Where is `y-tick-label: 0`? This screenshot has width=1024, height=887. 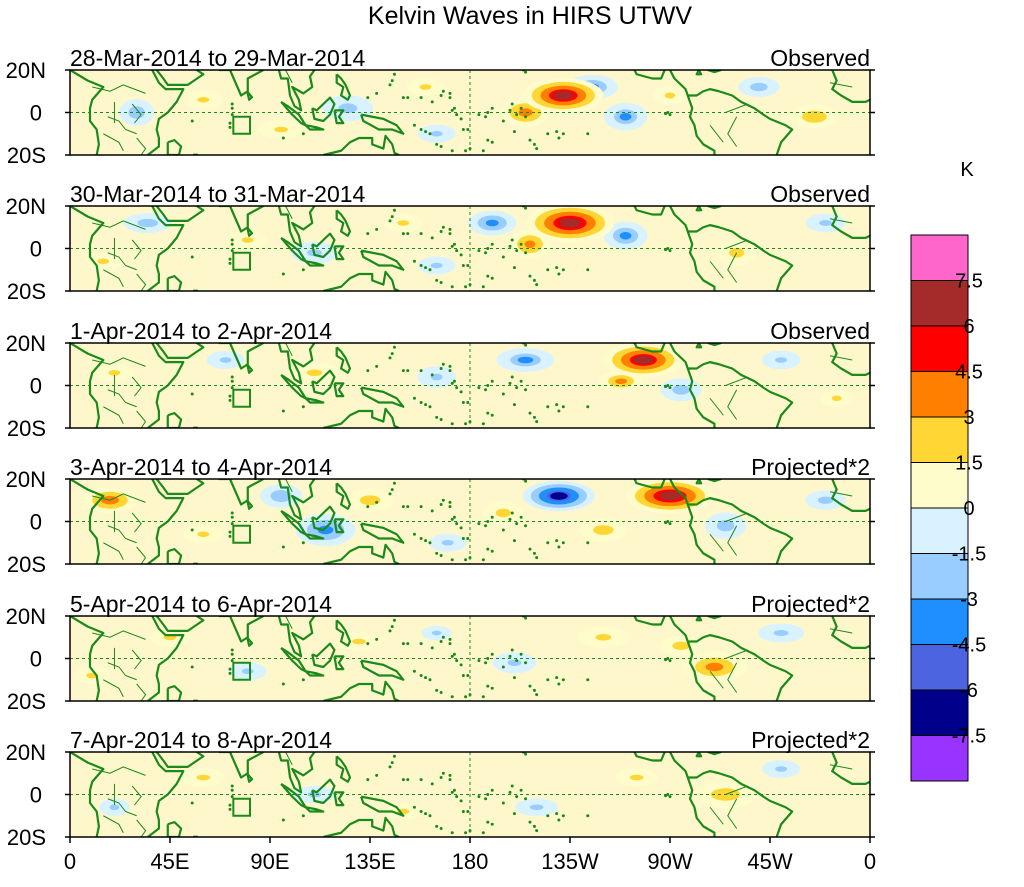 y-tick-label: 0 is located at coordinates (36, 113).